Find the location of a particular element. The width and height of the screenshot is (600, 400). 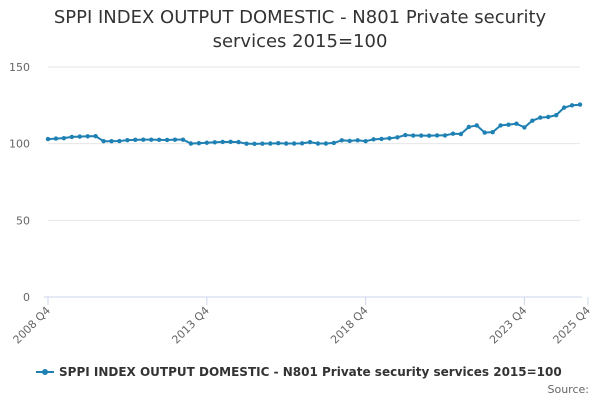

series-line-group is located at coordinates (314, 124).